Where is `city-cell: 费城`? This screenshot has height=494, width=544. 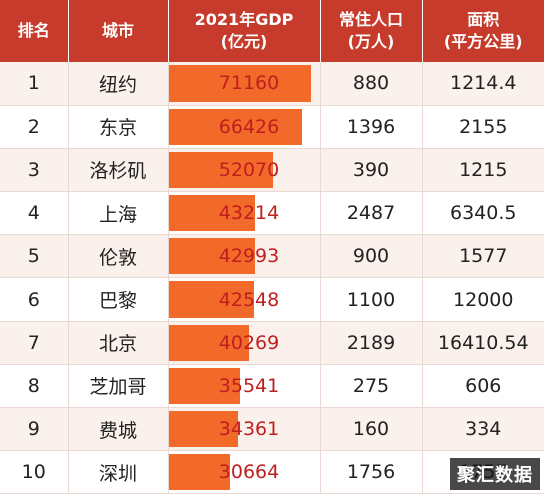
city-cell: 费城 is located at coordinates (118, 429).